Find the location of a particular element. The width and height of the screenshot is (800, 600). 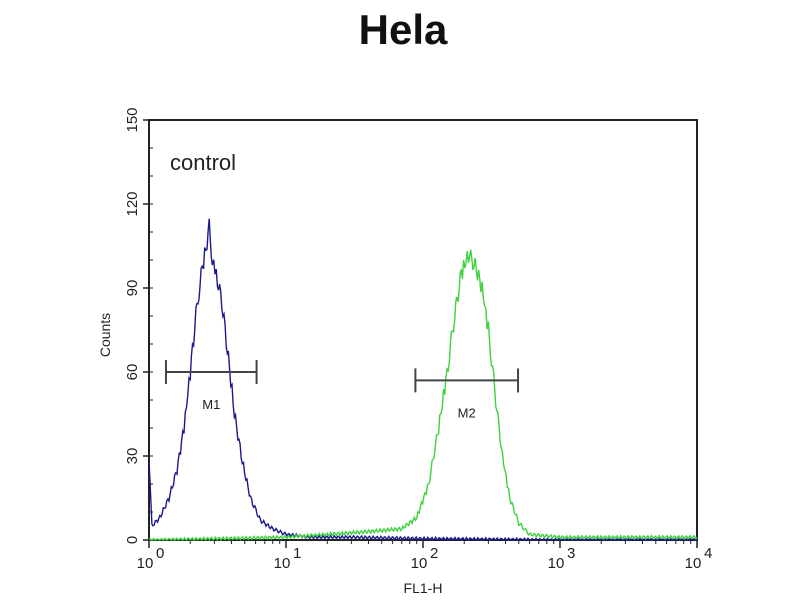

marker-label: M1 is located at coordinates (211, 404).